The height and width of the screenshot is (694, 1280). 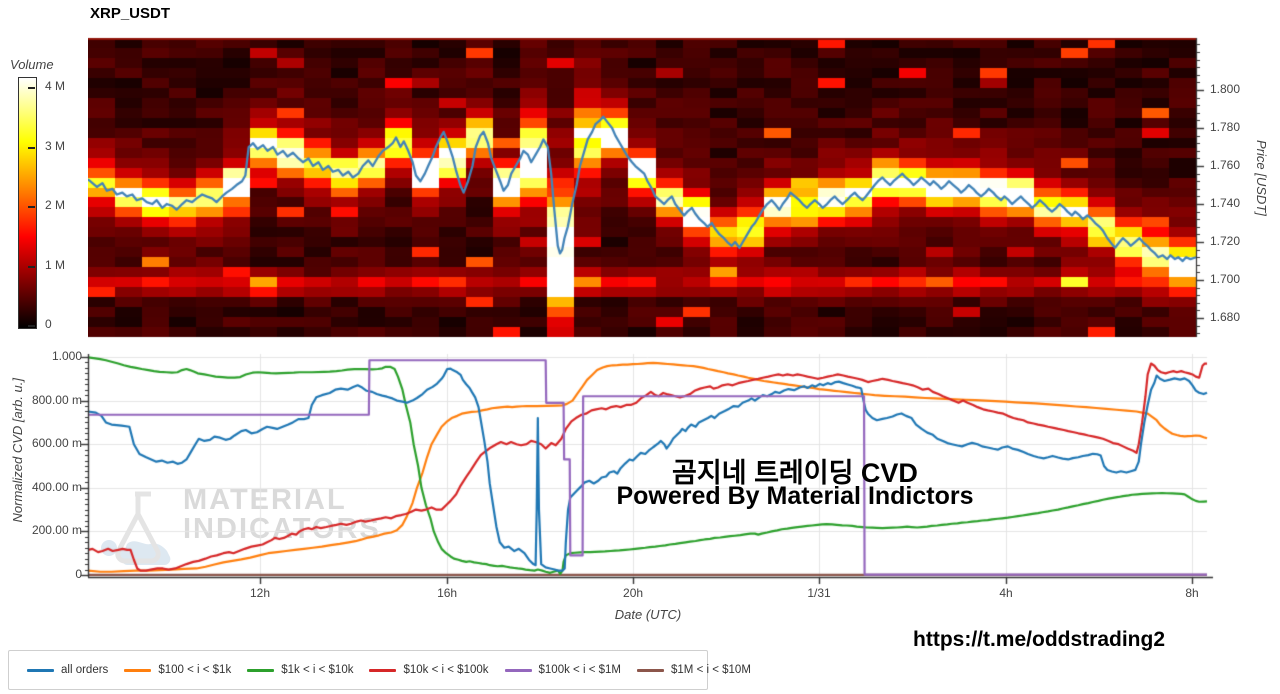 I want to click on cvd-tick-label: 1.000, so click(x=66, y=356).